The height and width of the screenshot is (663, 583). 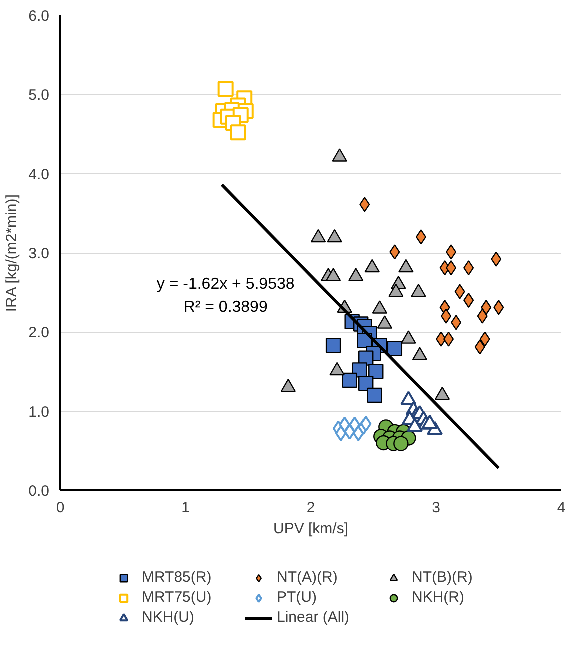 What do you see at coordinates (39, 16) in the screenshot?
I see `y-tick-label: 6.0` at bounding box center [39, 16].